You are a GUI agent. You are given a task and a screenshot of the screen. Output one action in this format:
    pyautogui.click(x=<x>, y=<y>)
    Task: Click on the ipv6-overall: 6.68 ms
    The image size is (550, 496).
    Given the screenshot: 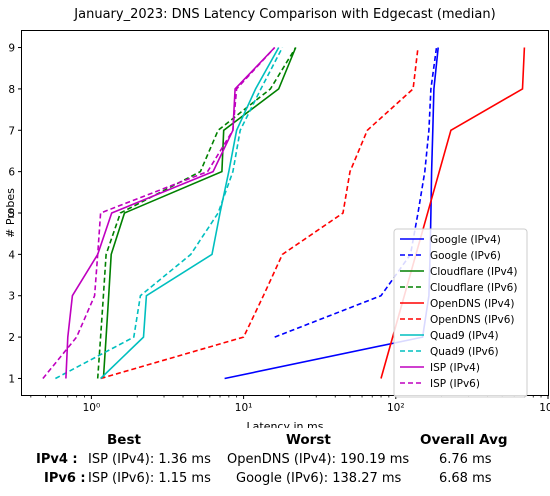 What is the action you would take?
    pyautogui.click(x=465, y=478)
    